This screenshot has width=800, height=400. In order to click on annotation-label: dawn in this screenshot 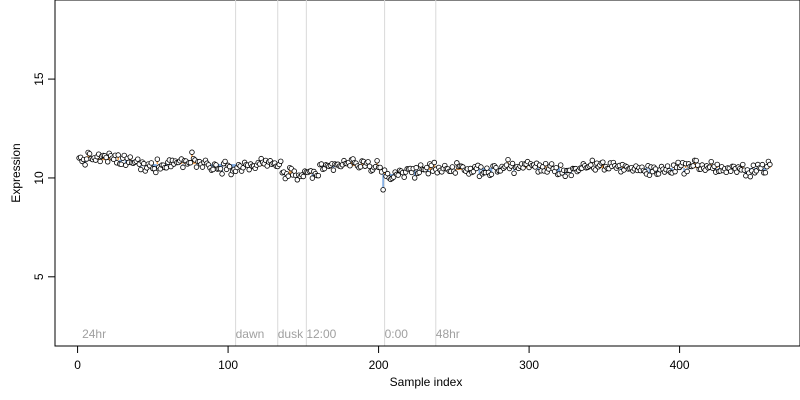, I will do `click(250, 334)`.